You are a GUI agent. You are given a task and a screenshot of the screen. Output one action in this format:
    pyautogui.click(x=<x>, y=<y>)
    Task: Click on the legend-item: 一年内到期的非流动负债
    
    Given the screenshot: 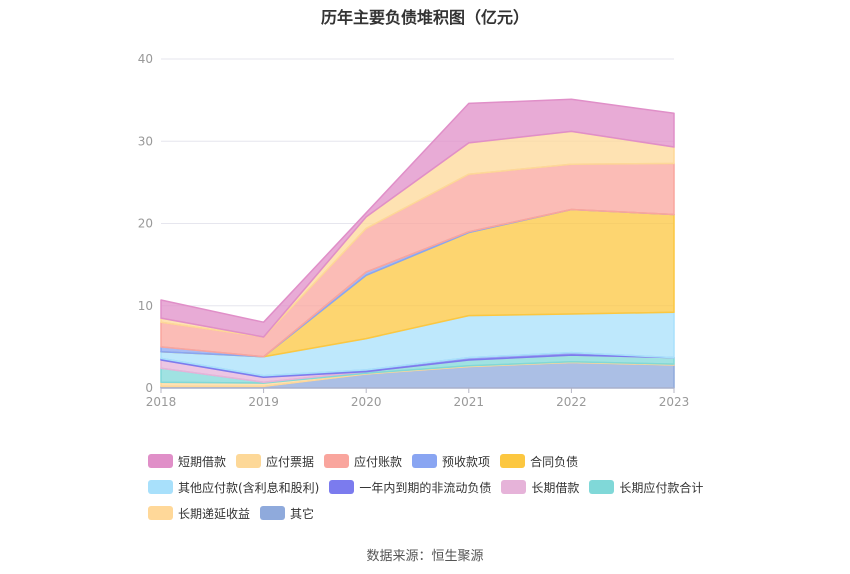 What is the action you would take?
    pyautogui.click(x=410, y=487)
    